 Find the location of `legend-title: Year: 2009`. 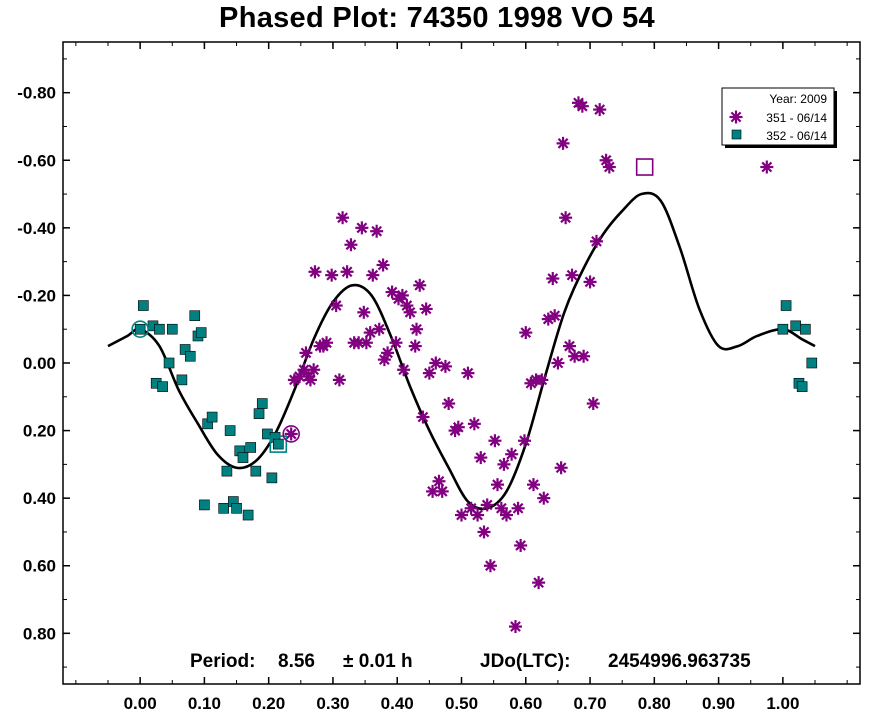

legend-title: Year: 2009 is located at coordinates (798, 99).